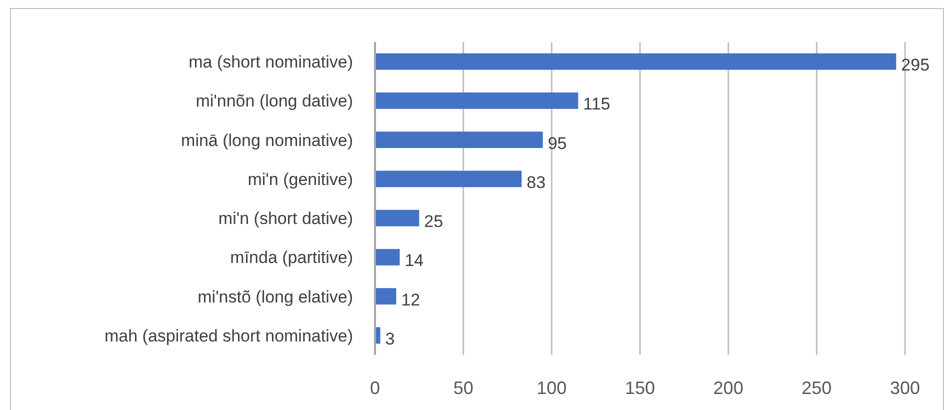  Describe the element at coordinates (463, 388) in the screenshot. I see `x-tick-label: 50` at that location.